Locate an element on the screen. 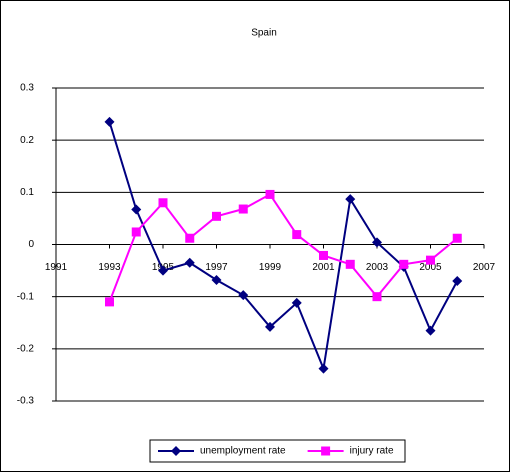 The width and height of the screenshot is (510, 472). legend-box is located at coordinates (277, 451).